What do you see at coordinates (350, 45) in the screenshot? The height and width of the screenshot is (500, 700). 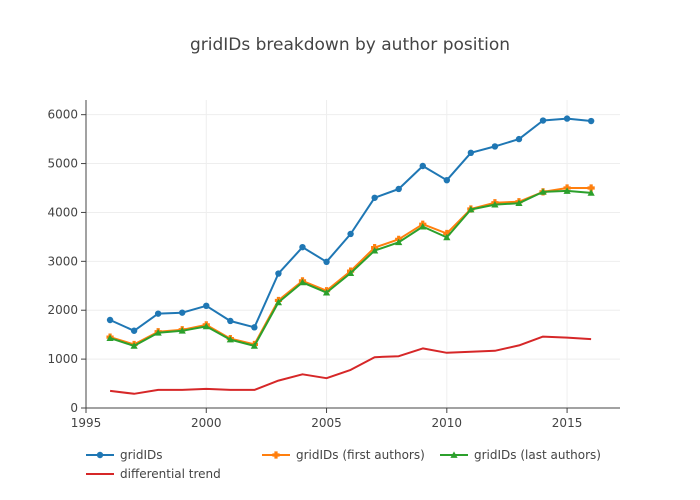 I see `chart-title: gridIDs breakdown by author position` at bounding box center [350, 45].